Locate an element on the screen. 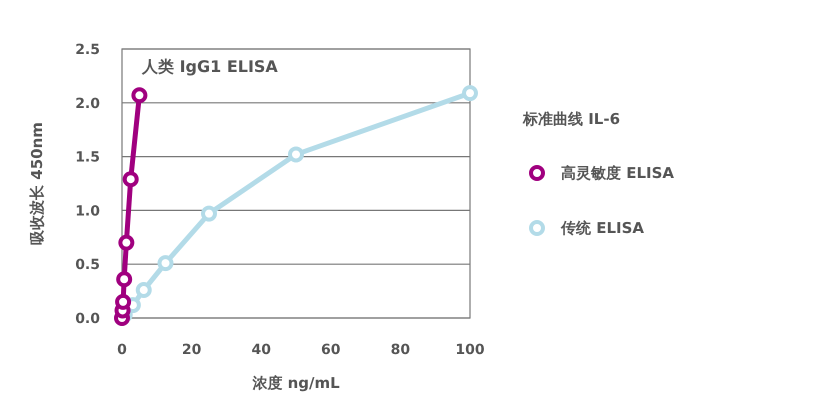  x-tick-label: 100 is located at coordinates (470, 350).